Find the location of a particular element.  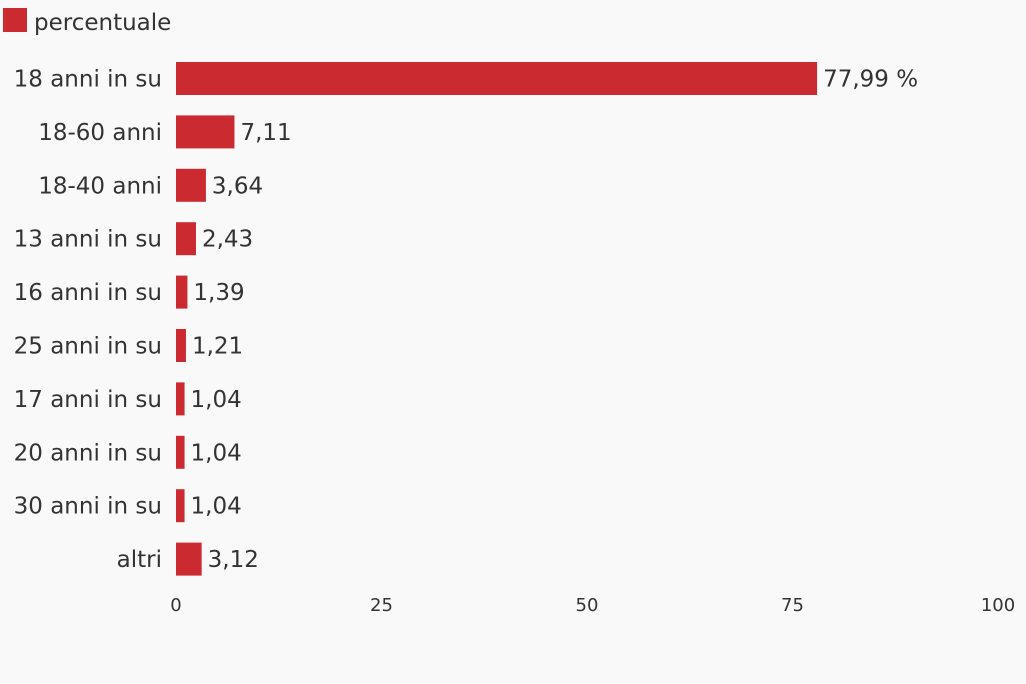

category-label-1: 18-60 anni is located at coordinates (100, 133).